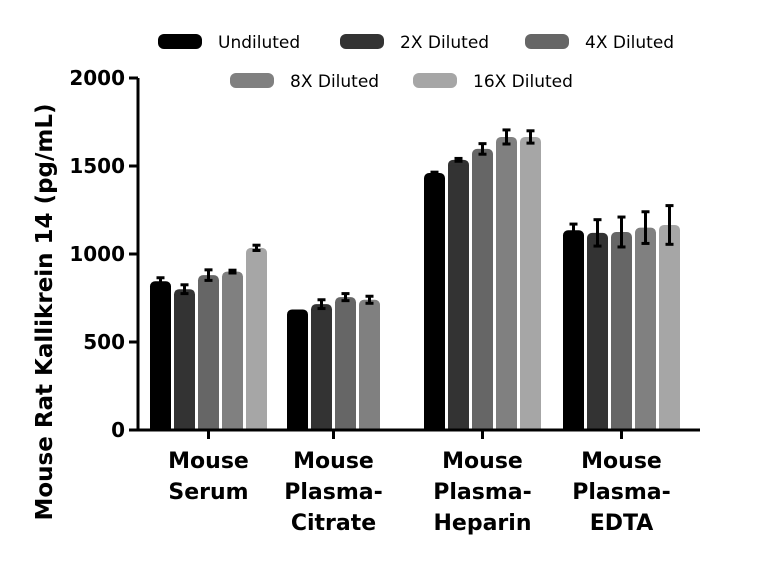 The height and width of the screenshot is (588, 768). I want to click on legend-label: 8X Diluted, so click(334, 82).